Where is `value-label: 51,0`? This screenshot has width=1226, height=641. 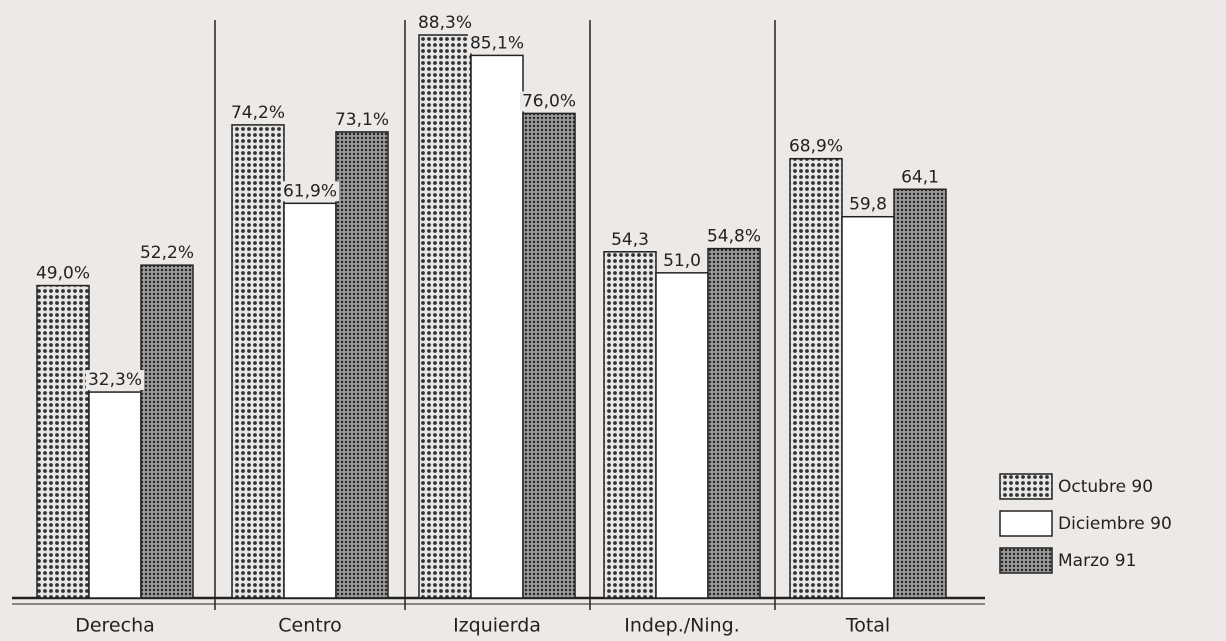
value-label: 51,0 is located at coordinates (682, 261).